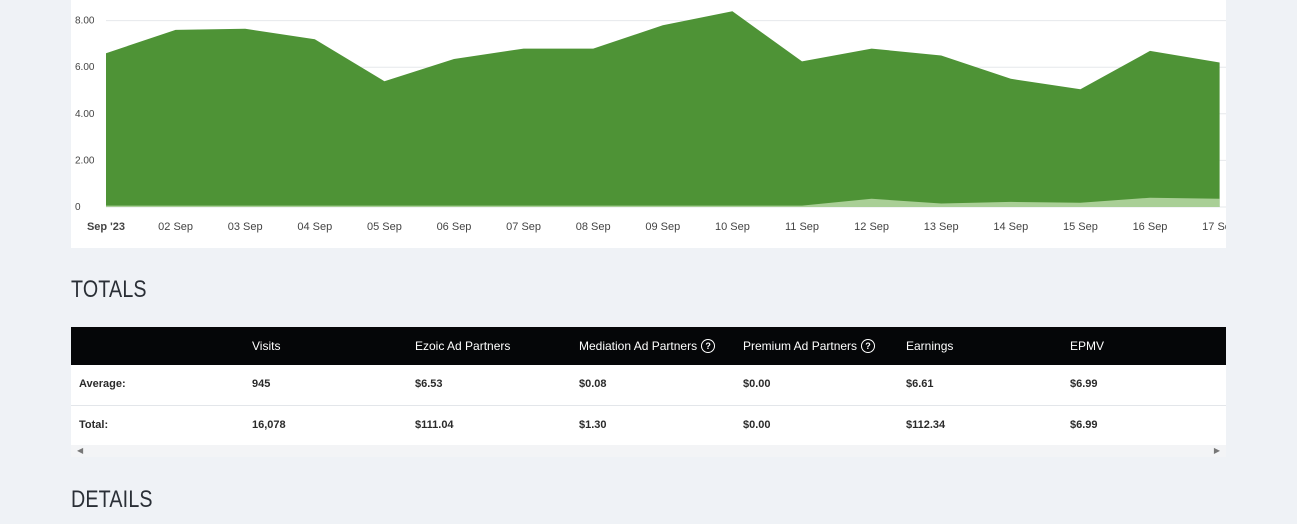  Describe the element at coordinates (266, 346) in the screenshot. I see `header-visits: Visits` at that location.